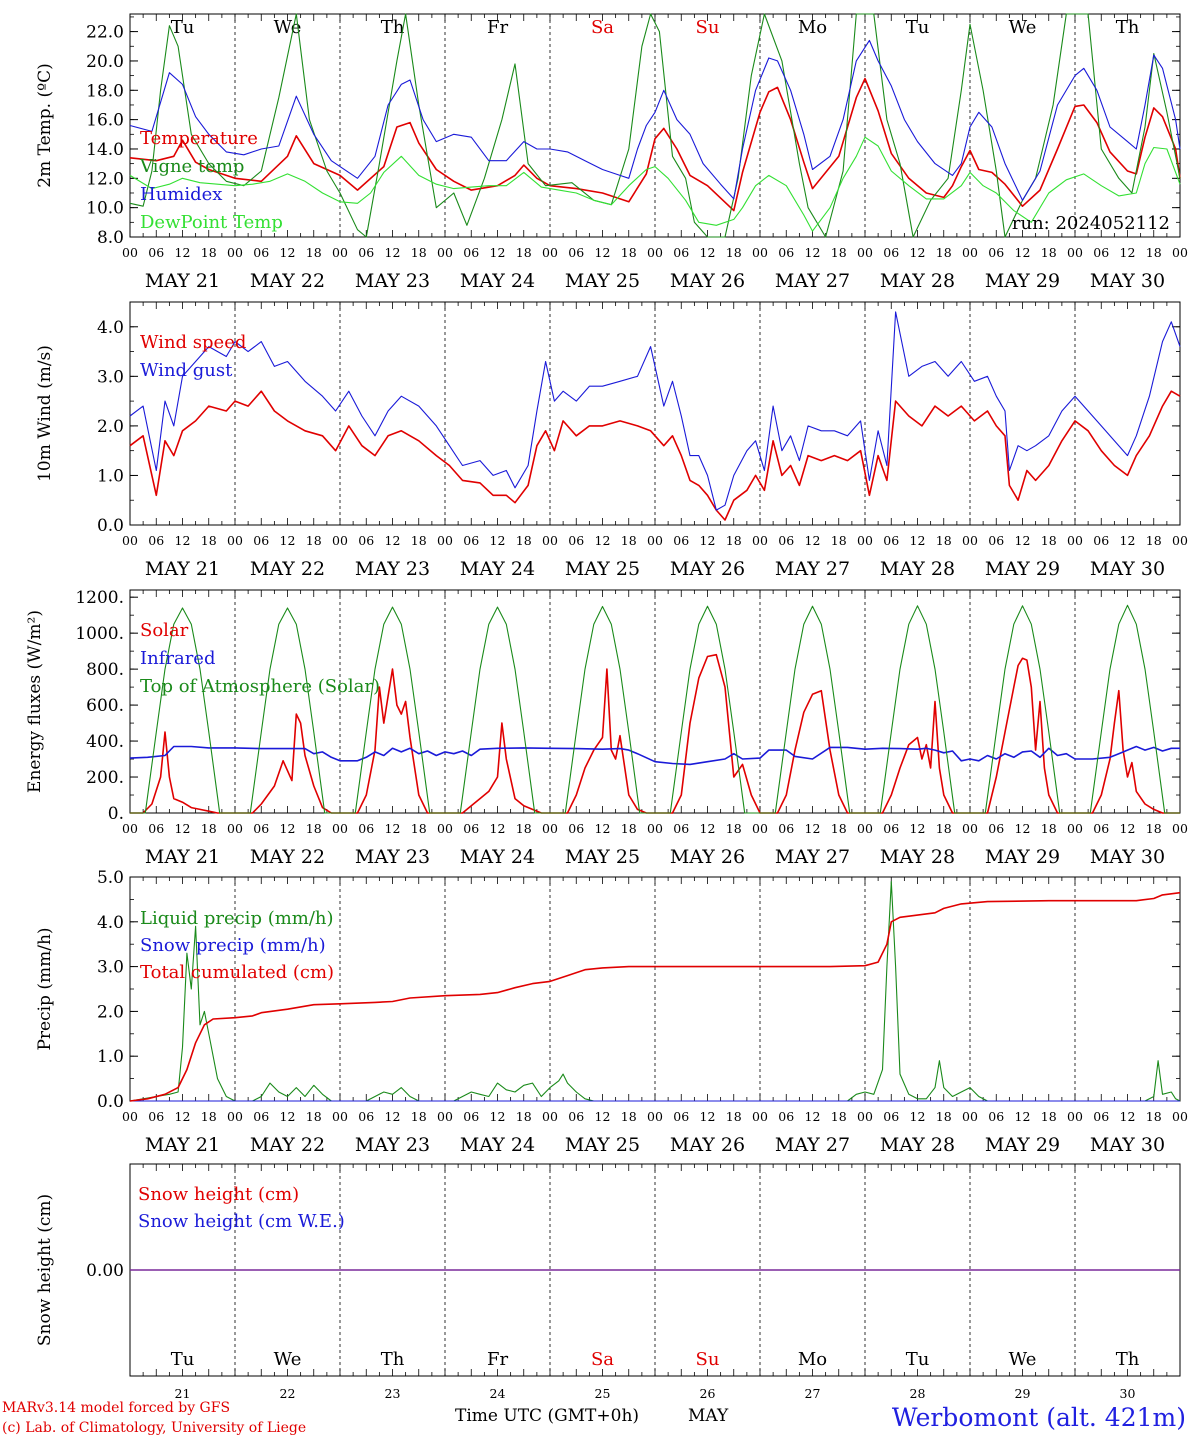  I want to click on legend-entry: Temperature, so click(199, 138).